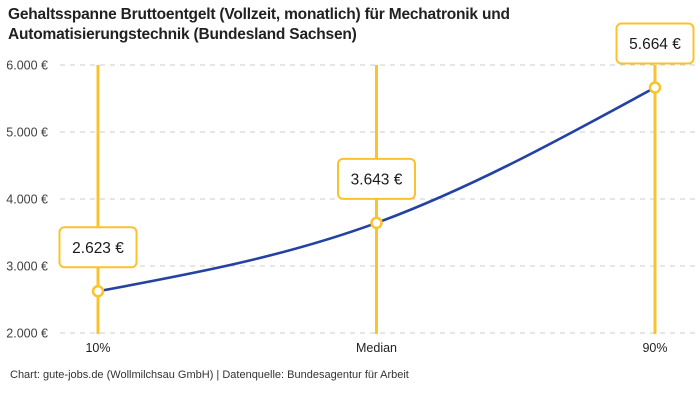 This screenshot has height=400, width=700. What do you see at coordinates (27, 267) in the screenshot?
I see `y-tick-label: 3.000 €` at bounding box center [27, 267].